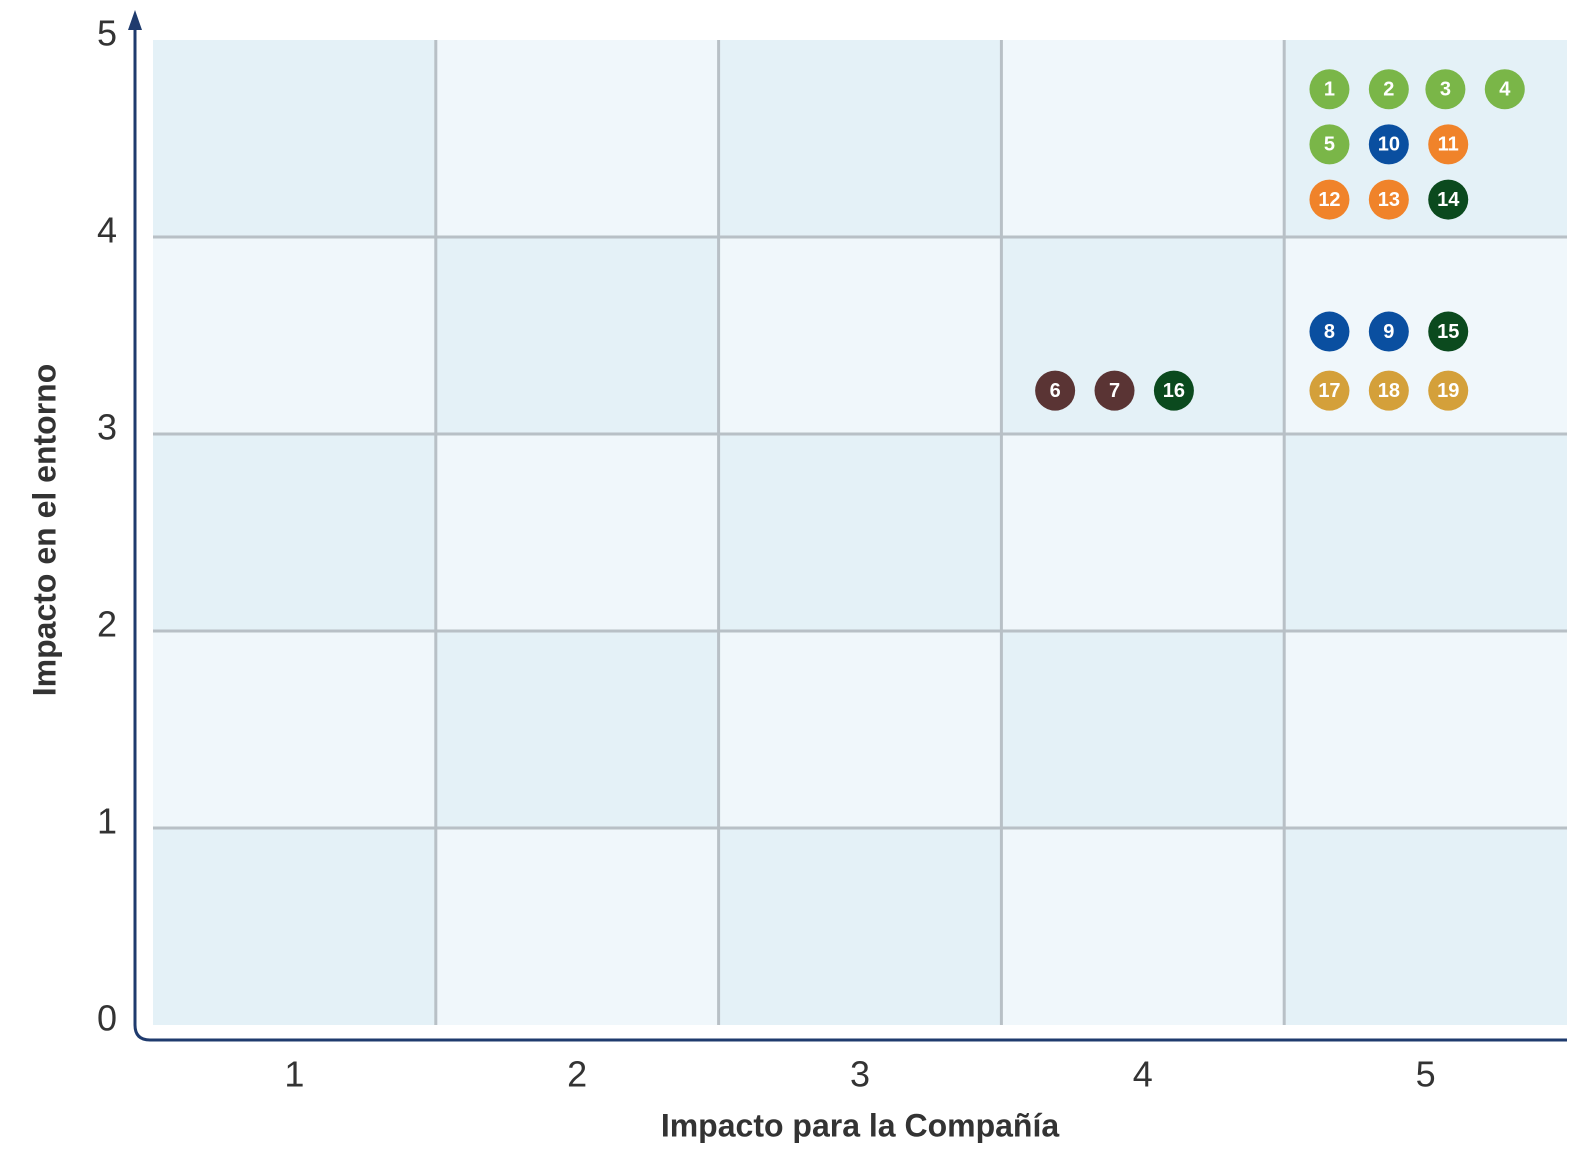 The image size is (1588, 1167). Describe the element at coordinates (294, 1074) in the screenshot. I see `x-tick-label: 1` at that location.